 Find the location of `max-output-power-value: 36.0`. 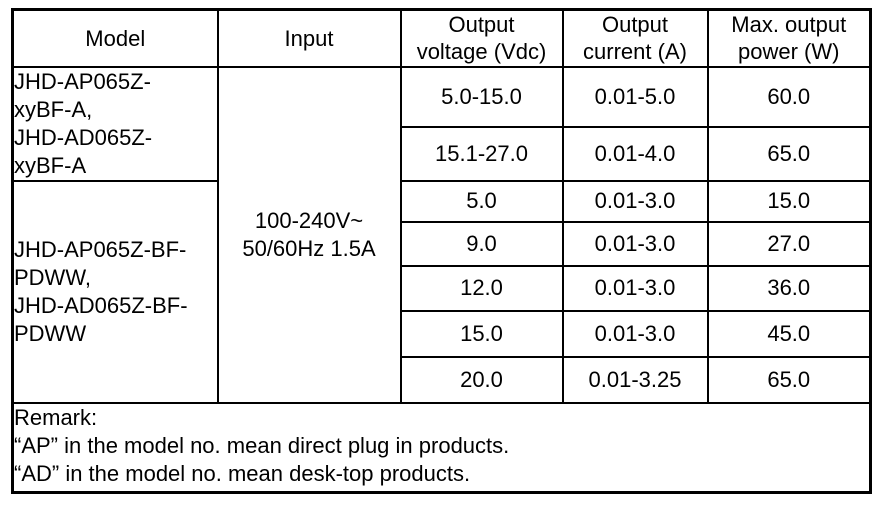

max-output-power-value: 36.0 is located at coordinates (789, 288).